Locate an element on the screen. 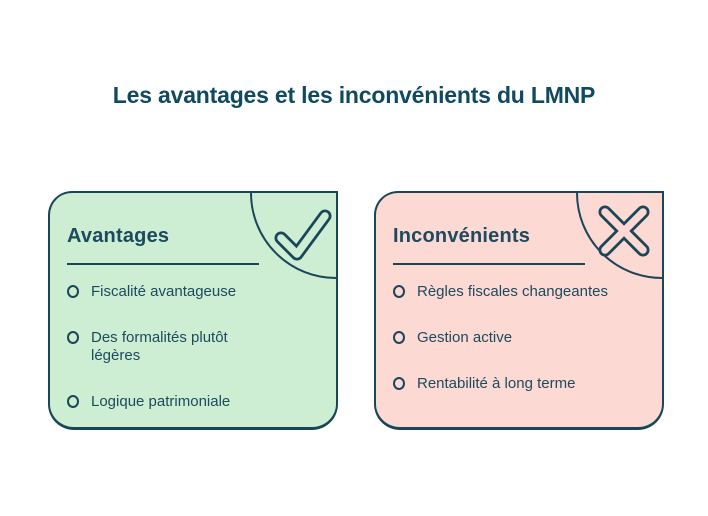 The image size is (708, 516). list-item-label: Des formalités plutôt légères is located at coordinates (159, 346).